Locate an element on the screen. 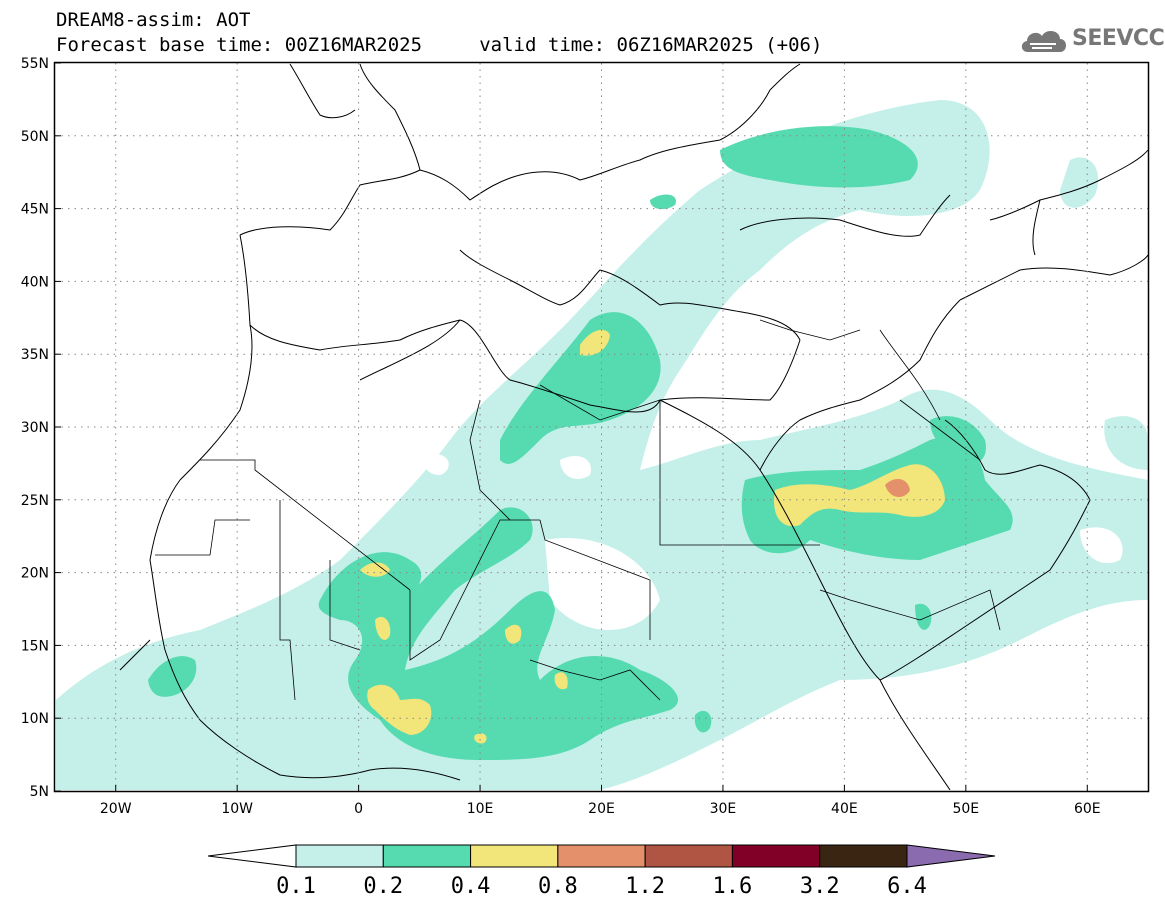  lon-tick-label: 60E is located at coordinates (1087, 809).